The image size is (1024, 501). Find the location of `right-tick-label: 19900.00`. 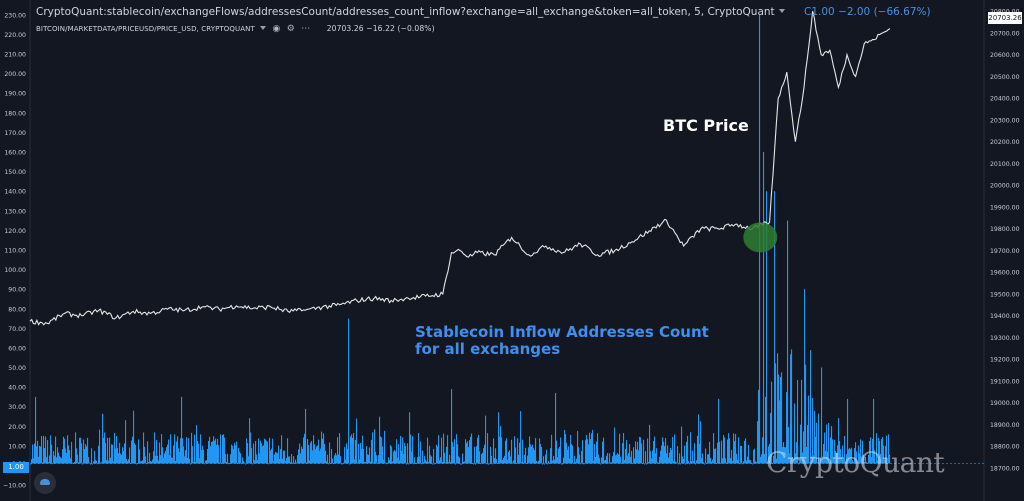

right-tick-label: 19900.00 is located at coordinates (1005, 207).